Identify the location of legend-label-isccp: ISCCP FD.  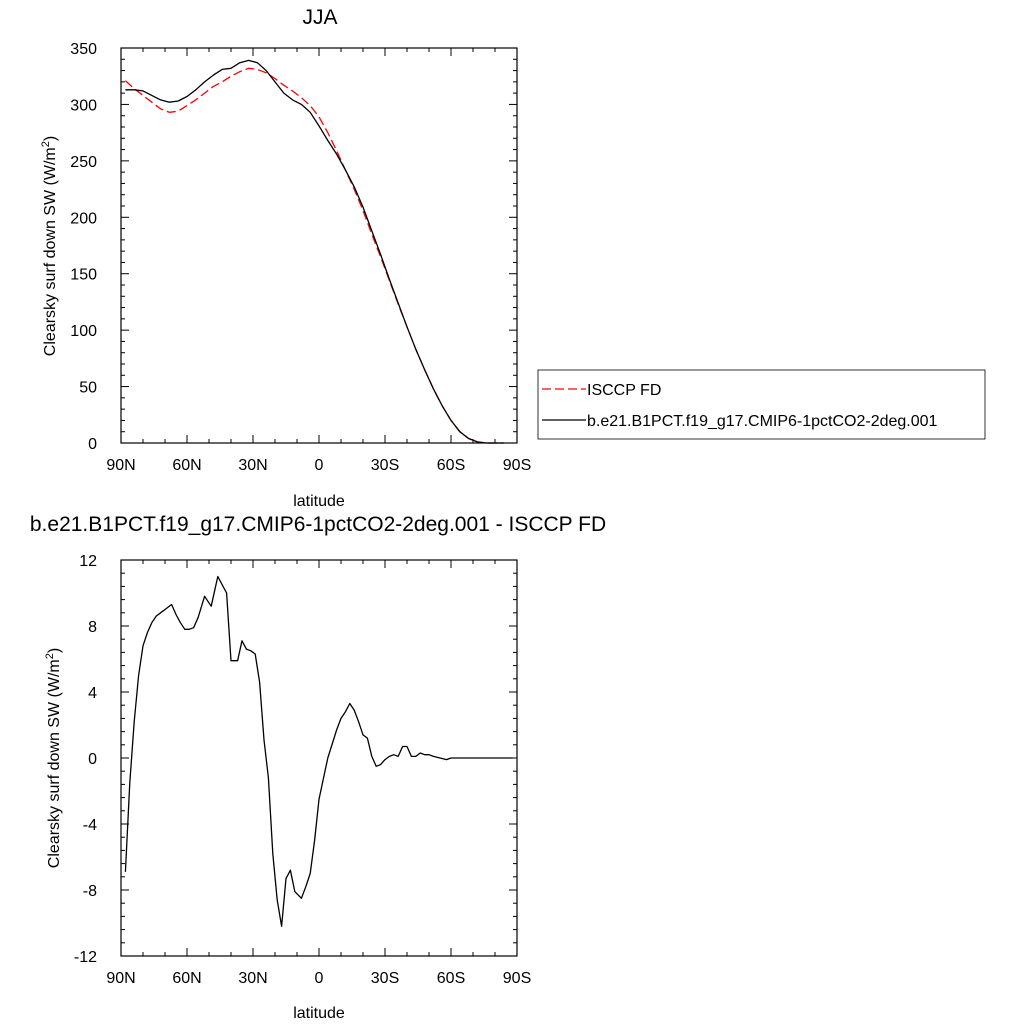
(624, 390).